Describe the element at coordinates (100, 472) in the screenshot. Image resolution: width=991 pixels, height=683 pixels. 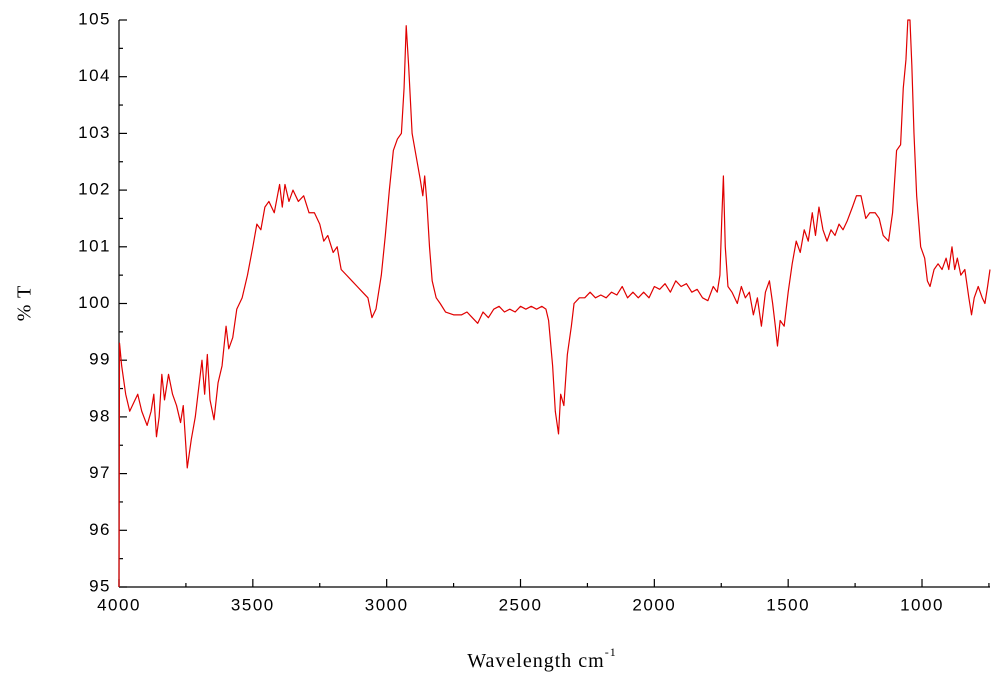
I see `y-tick-label: 97` at that location.